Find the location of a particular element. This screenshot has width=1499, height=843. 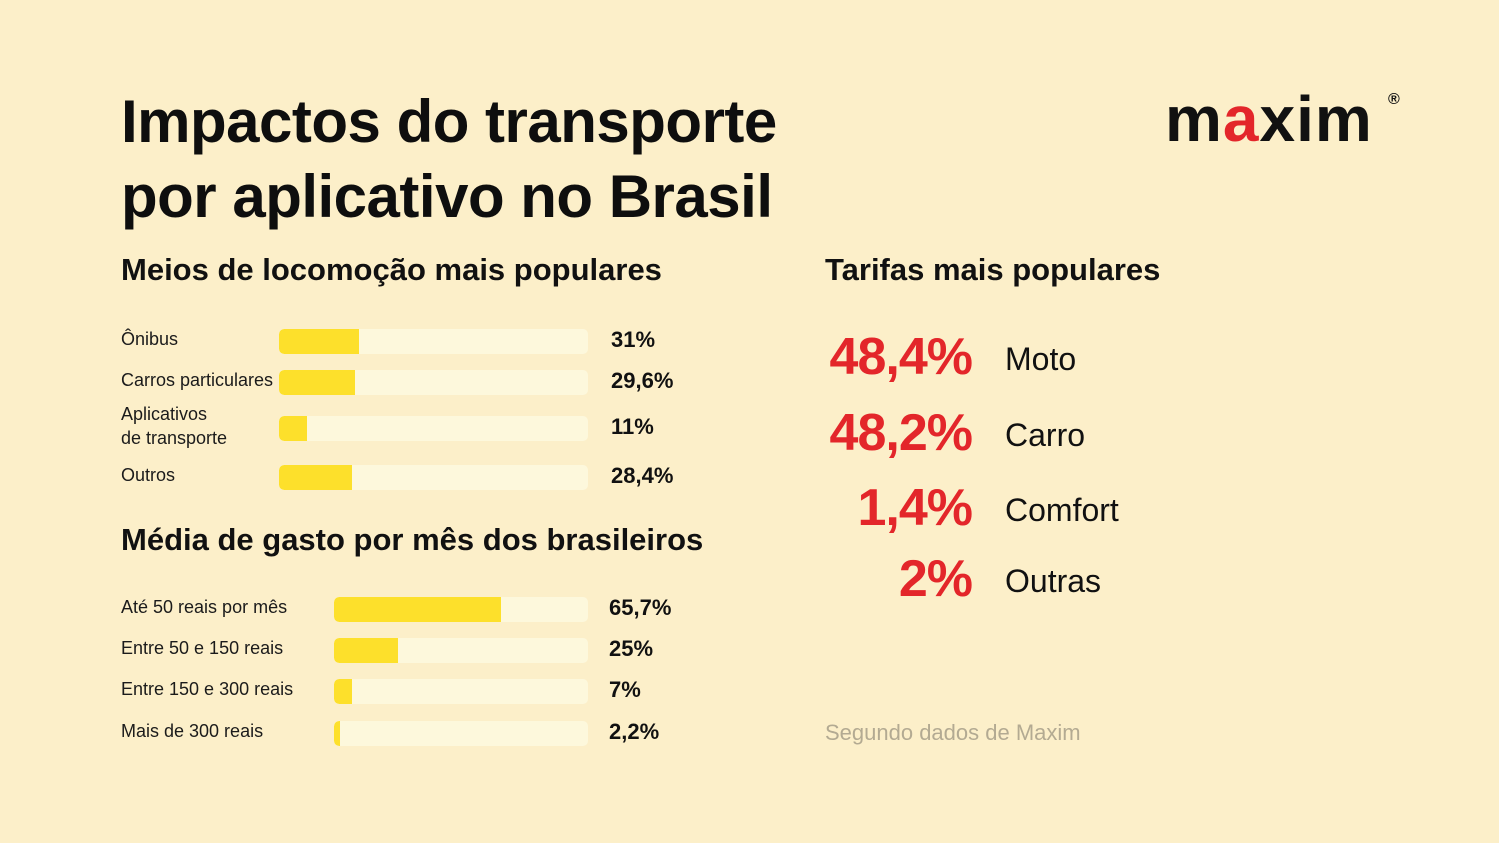

spending-category-label: Até 50 reais por mês is located at coordinates (204, 607).